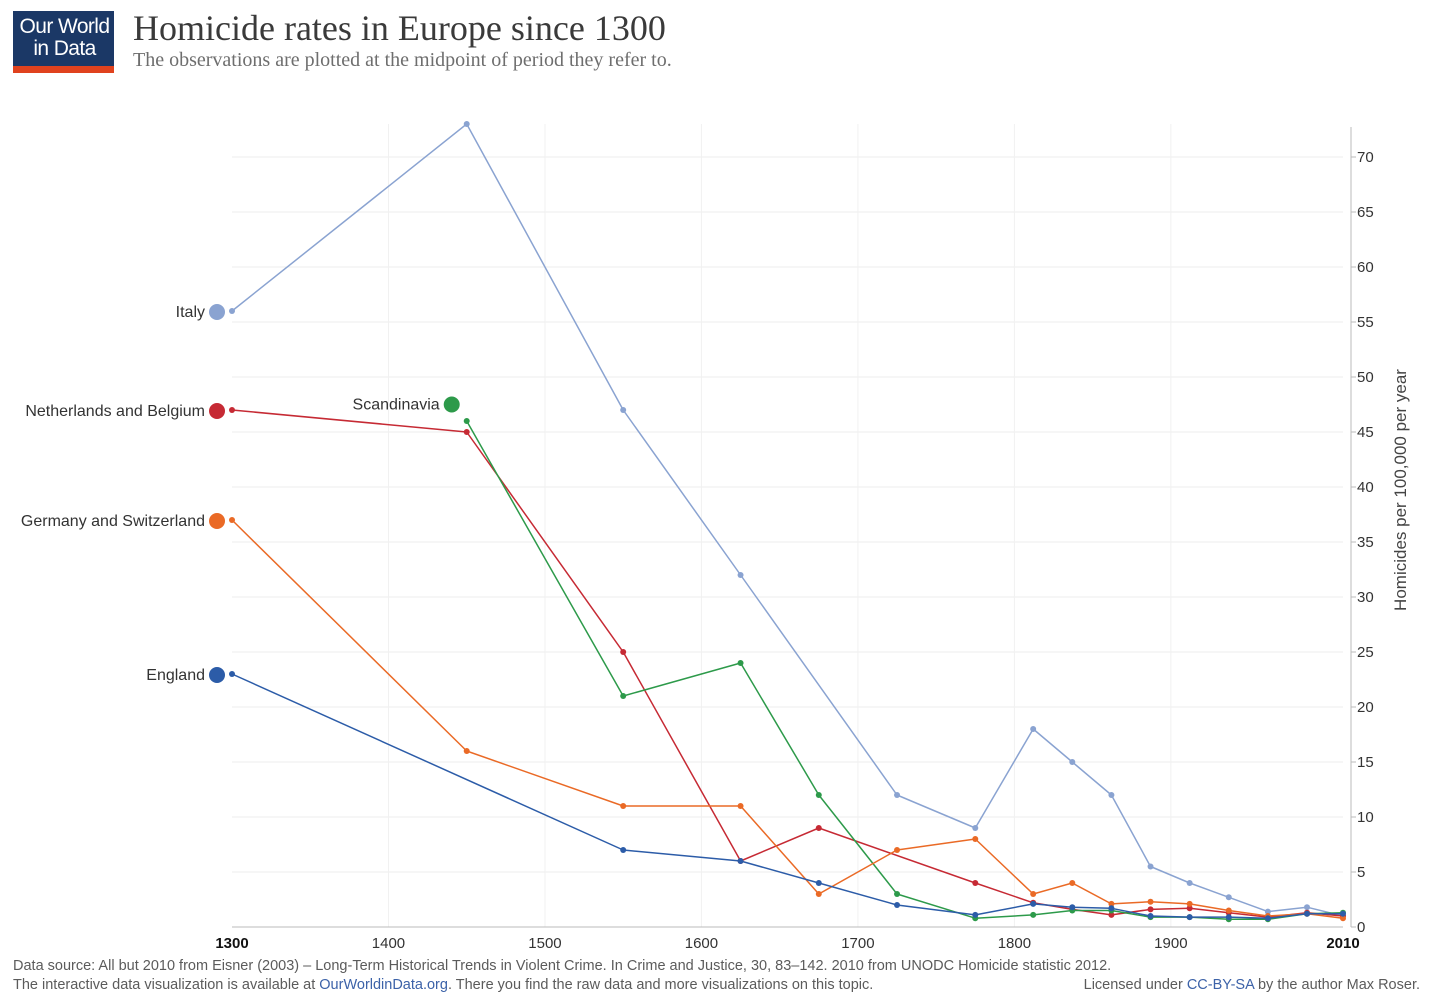 This screenshot has width=1429, height=1000. What do you see at coordinates (388, 943) in the screenshot?
I see `x-tick-label: 1400` at bounding box center [388, 943].